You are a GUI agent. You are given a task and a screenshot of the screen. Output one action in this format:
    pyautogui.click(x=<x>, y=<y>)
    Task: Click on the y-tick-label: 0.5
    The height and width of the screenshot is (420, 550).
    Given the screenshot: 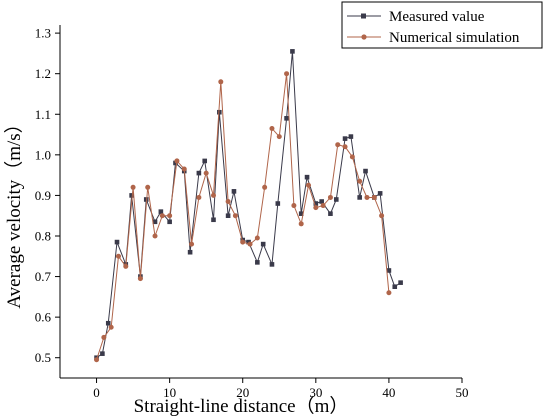 What is the action you would take?
    pyautogui.click(x=43, y=357)
    